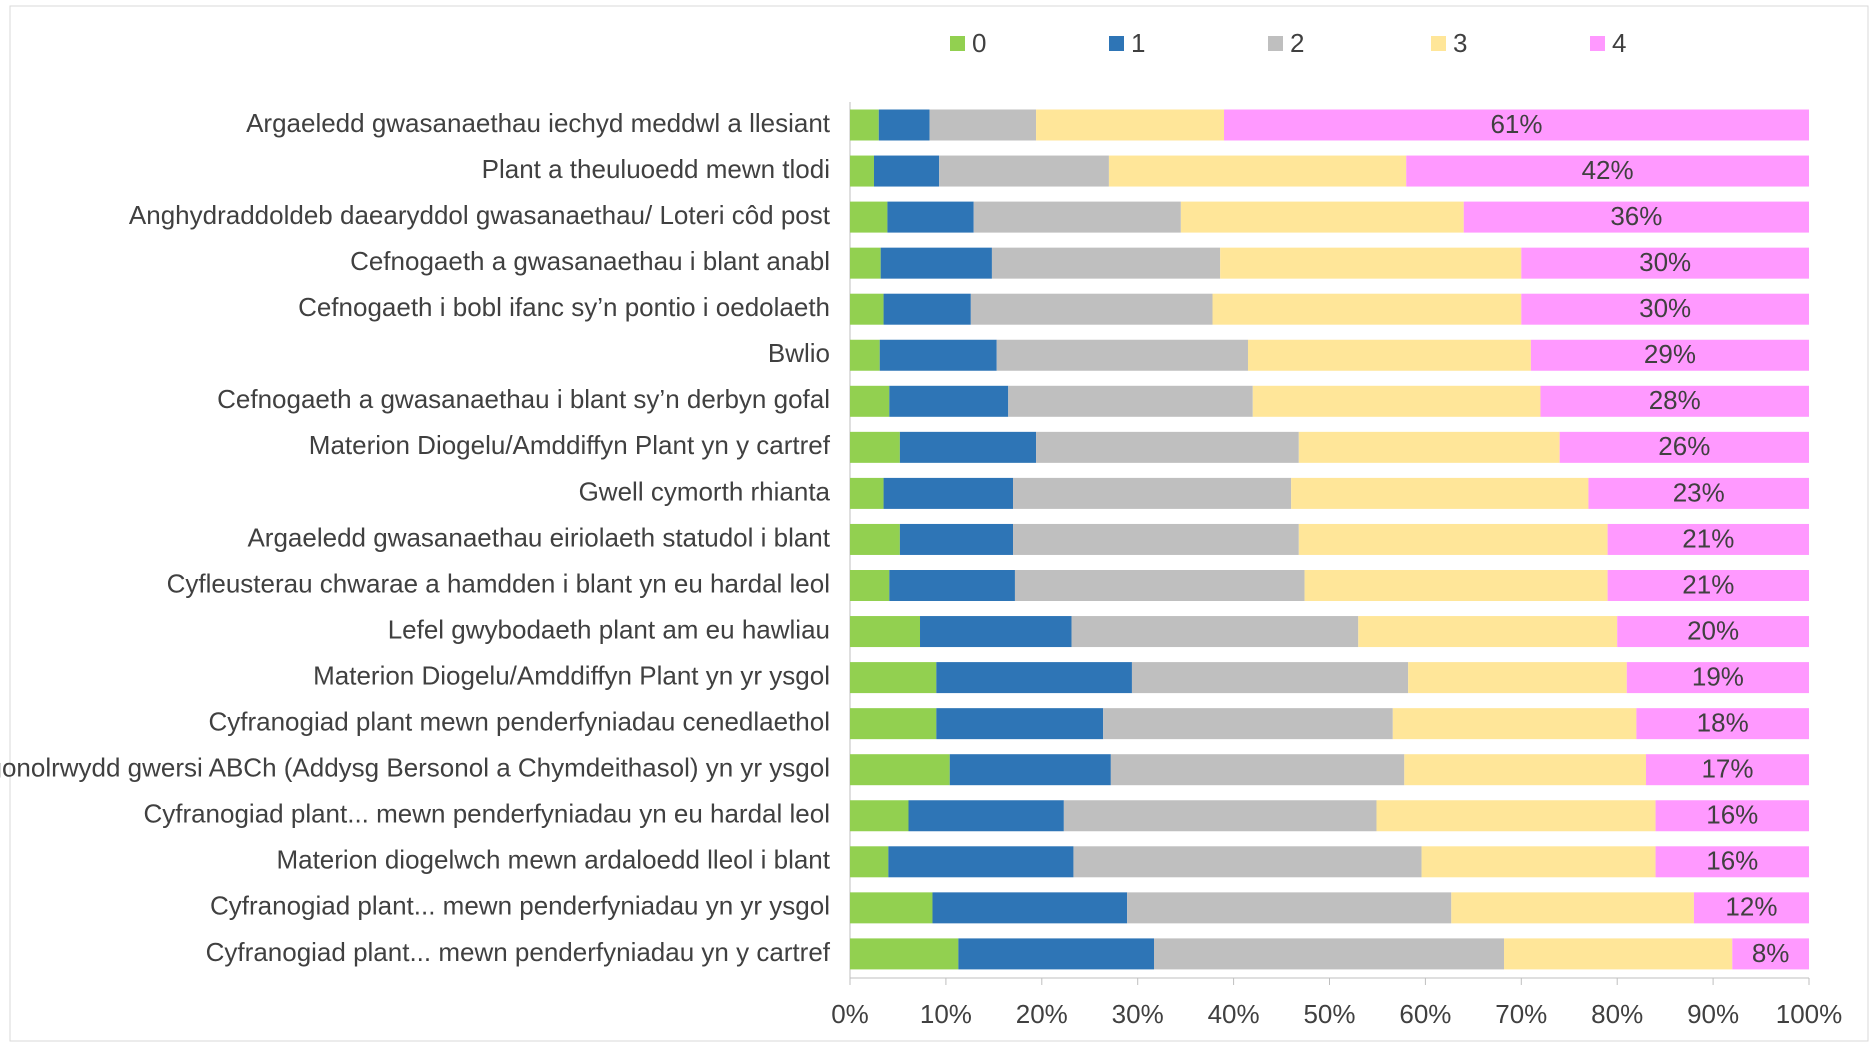  I want to click on value-label: 28%, so click(1675, 400).